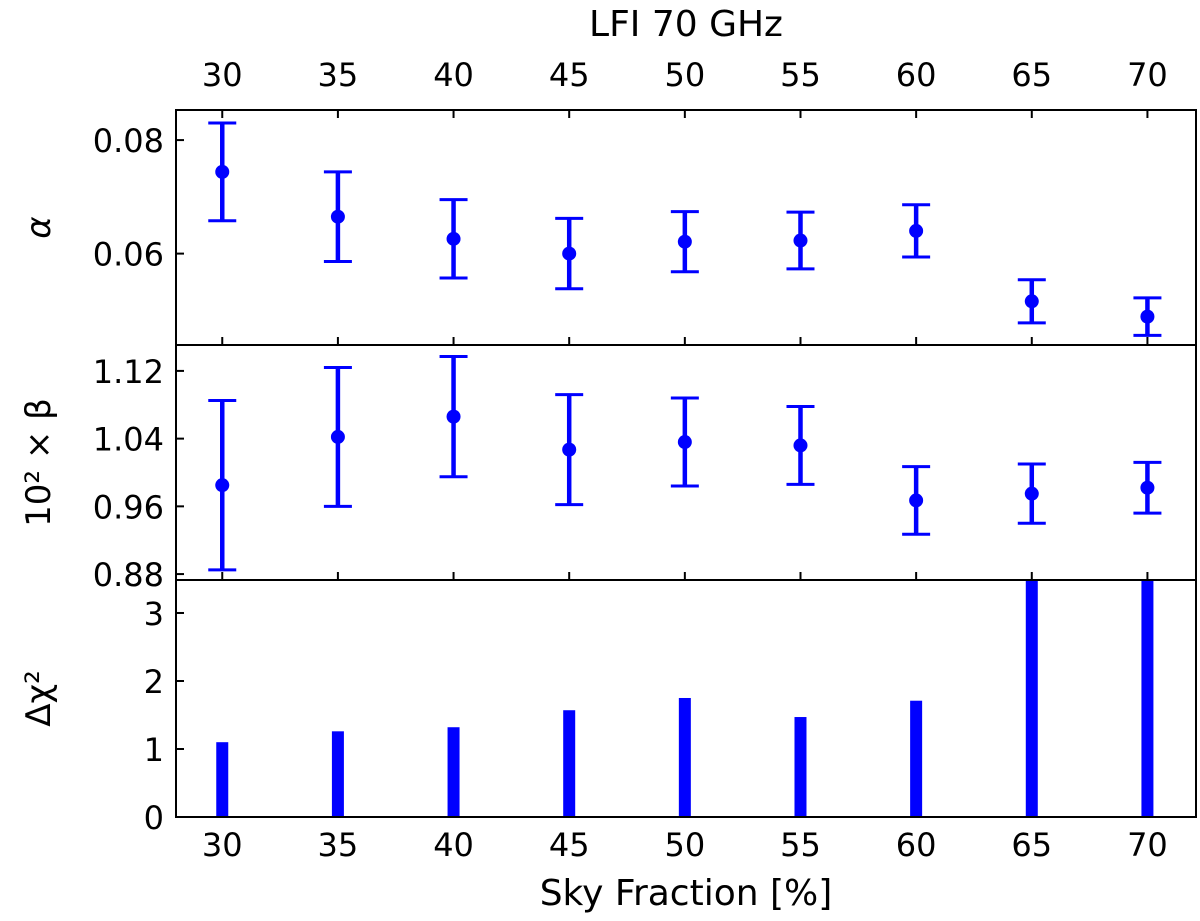 This screenshot has height=921, width=1200. I want to click on x-tick-label-top: 60, so click(916, 75).